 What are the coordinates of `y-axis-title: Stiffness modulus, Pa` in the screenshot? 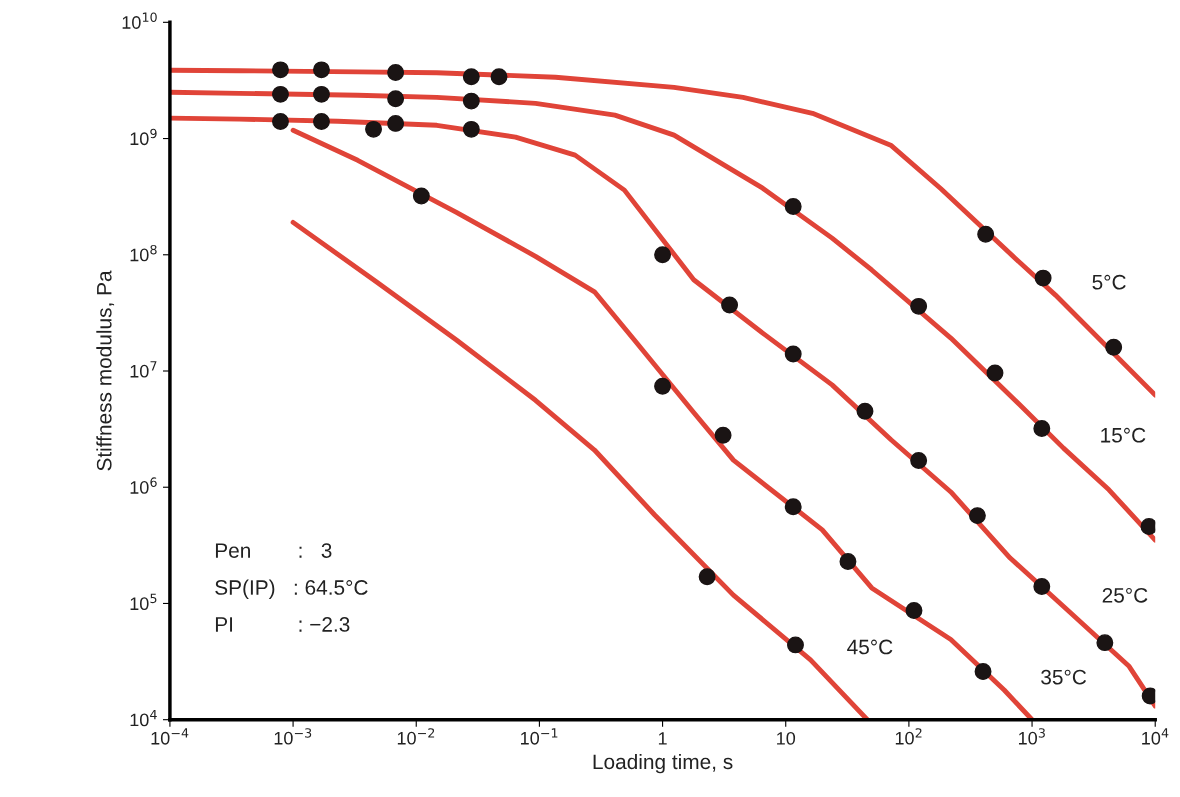 It's located at (105, 370).